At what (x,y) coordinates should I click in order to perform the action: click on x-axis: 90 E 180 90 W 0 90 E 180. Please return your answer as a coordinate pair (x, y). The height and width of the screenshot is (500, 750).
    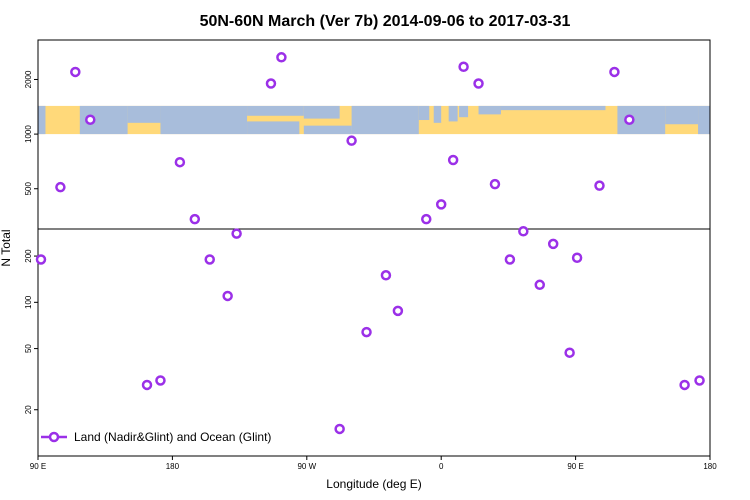
    Looking at the image, I should click on (373, 463).